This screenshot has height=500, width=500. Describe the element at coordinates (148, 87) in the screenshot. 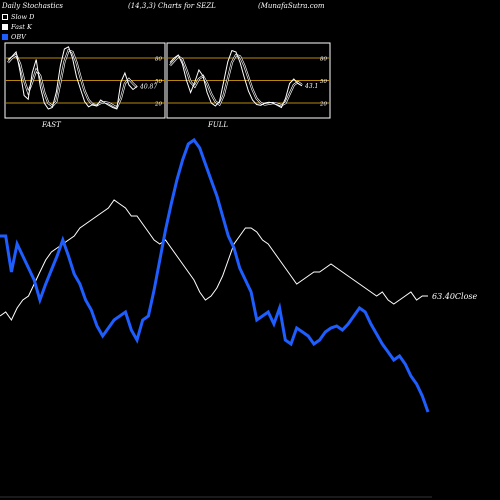

I see `fast-last-value: 40.87` at that location.